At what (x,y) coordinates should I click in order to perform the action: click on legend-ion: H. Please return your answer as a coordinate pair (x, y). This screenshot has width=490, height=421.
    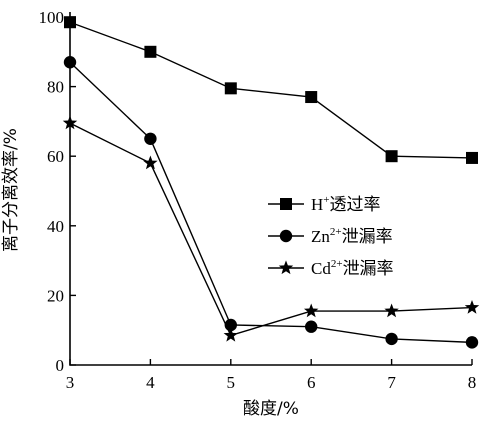
    Looking at the image, I should click on (317, 204).